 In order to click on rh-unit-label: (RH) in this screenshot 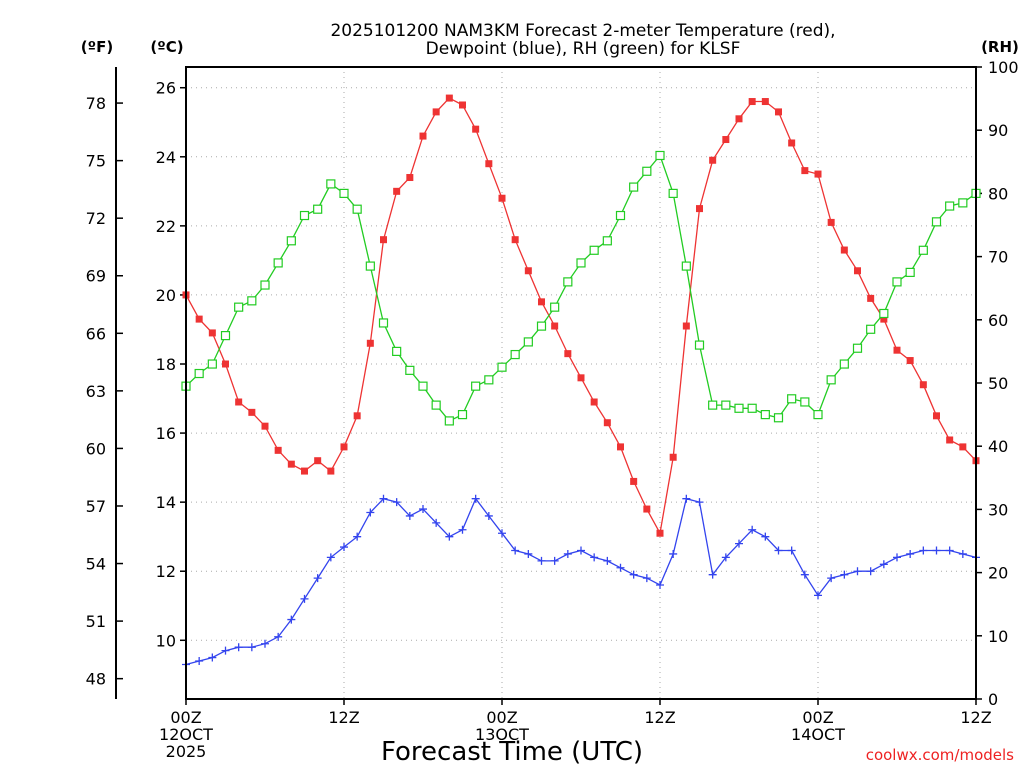, I will do `click(1000, 47)`.